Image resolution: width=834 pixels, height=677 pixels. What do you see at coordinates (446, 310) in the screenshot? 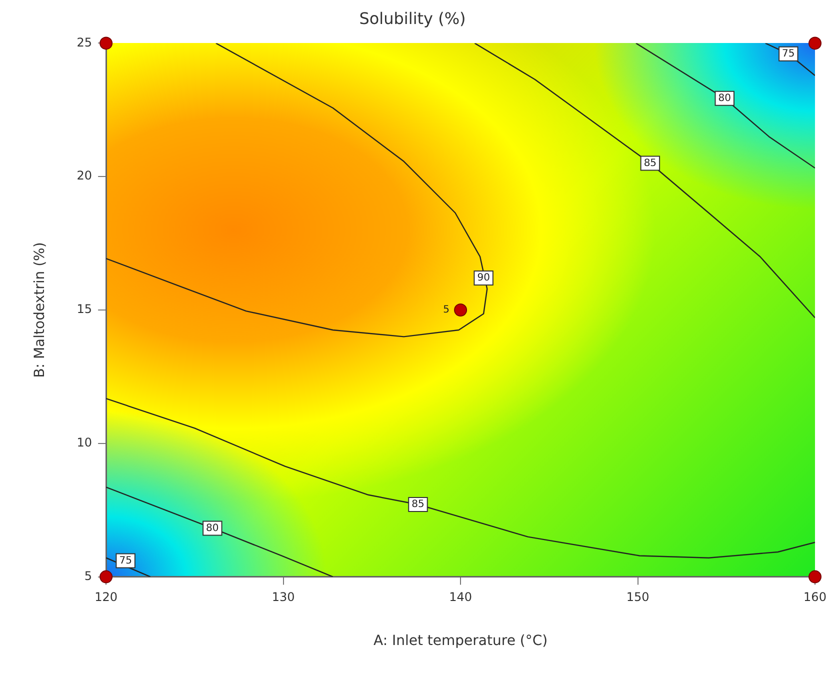
I see `annotation: 5` at bounding box center [446, 310].